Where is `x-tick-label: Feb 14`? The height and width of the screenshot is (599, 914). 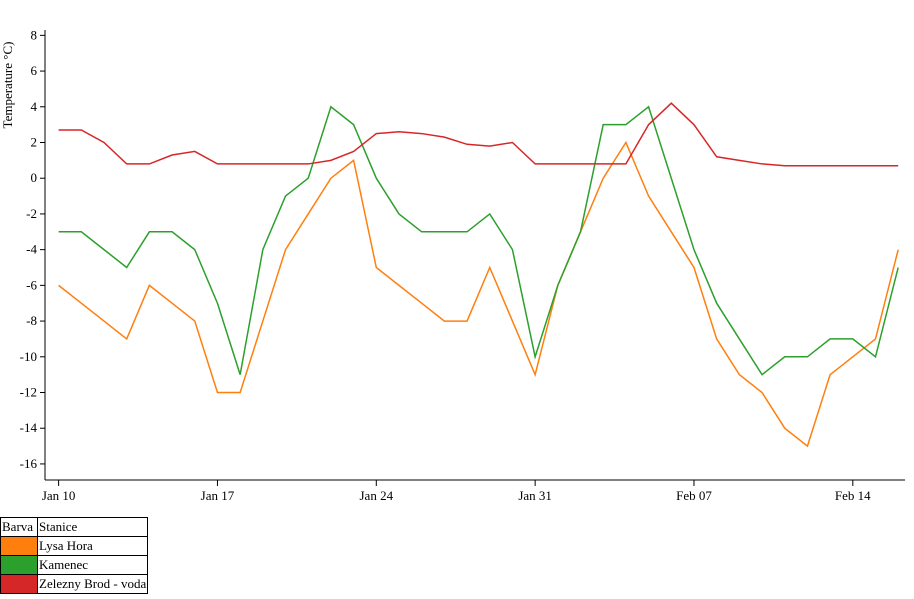
x-tick-label: Feb 14 is located at coordinates (853, 495).